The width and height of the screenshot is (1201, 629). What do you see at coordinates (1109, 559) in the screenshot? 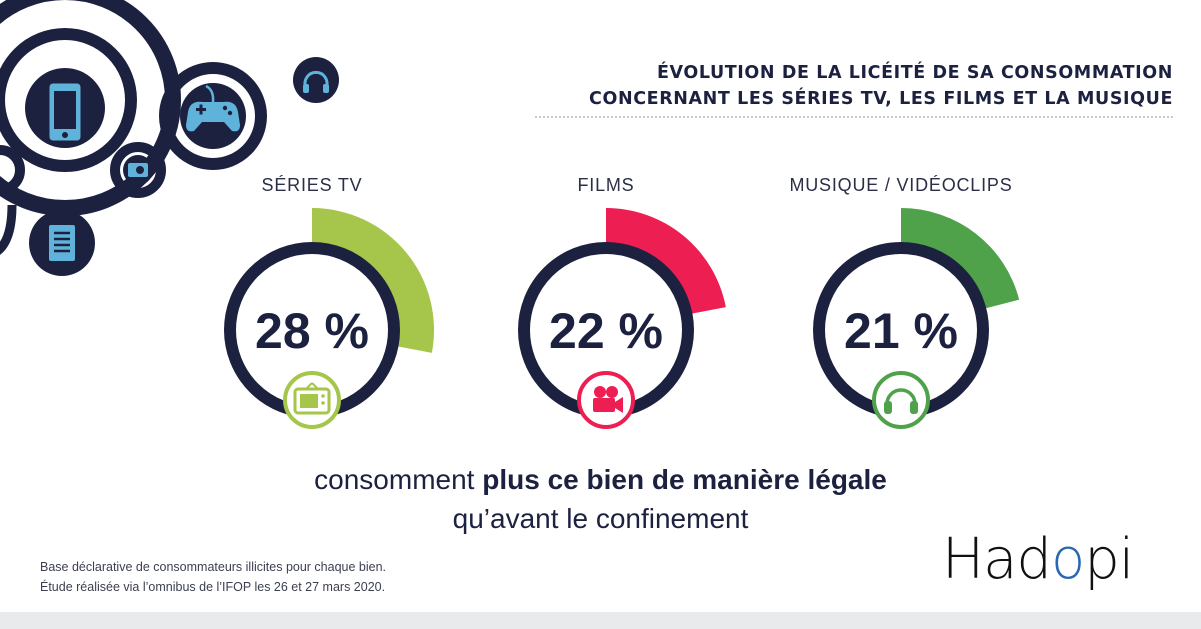
I see `logo-part-3: pi` at bounding box center [1109, 559].